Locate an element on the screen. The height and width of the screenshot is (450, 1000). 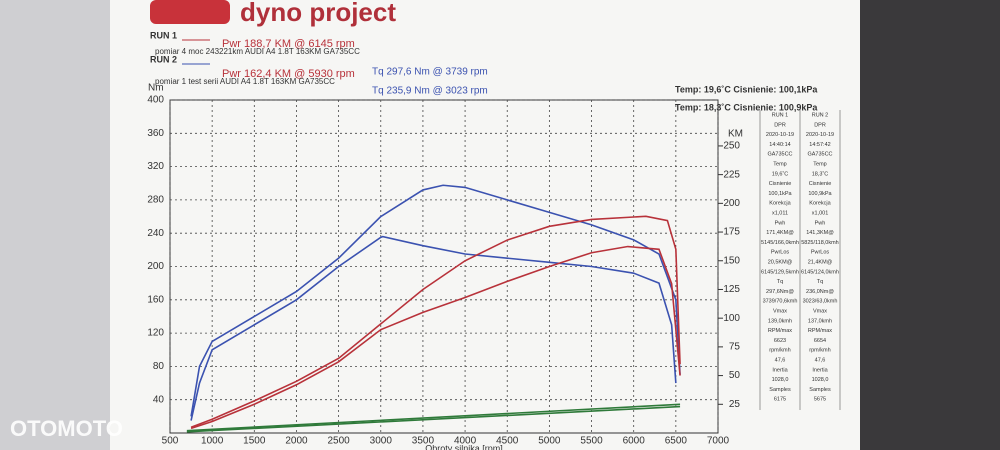
run2-tq: Tq 235,9 Nm @ 3023 rpm is located at coordinates (430, 91).